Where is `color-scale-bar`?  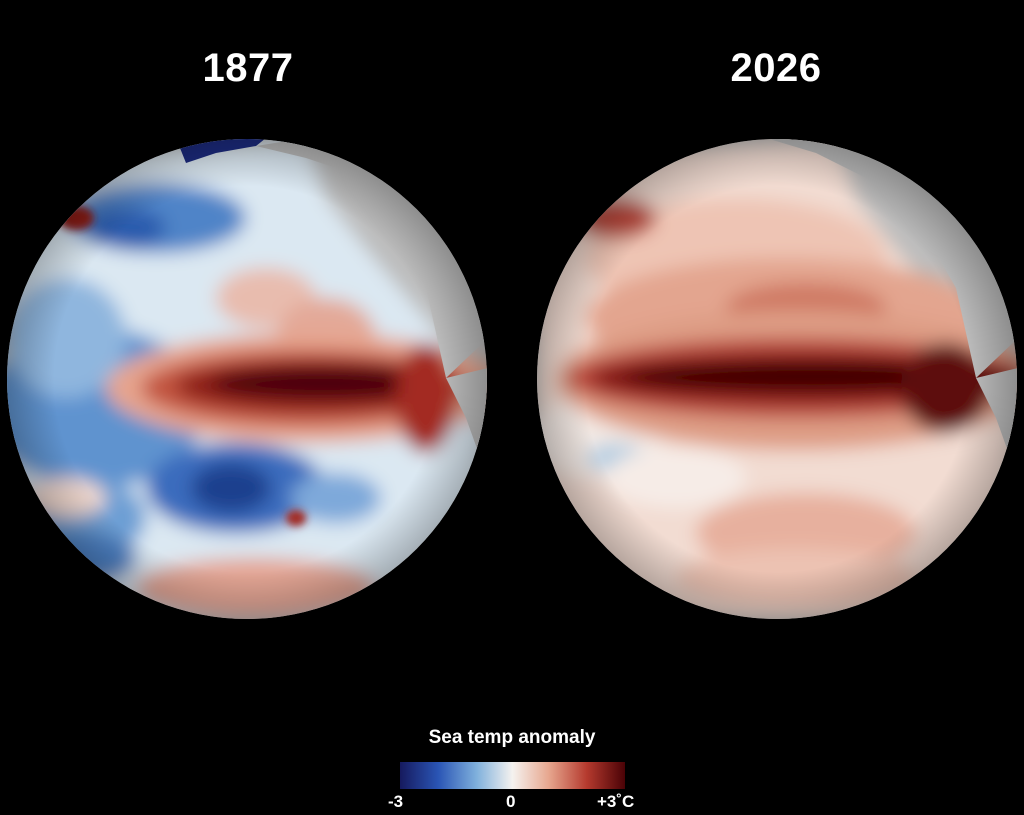 color-scale-bar is located at coordinates (512, 775).